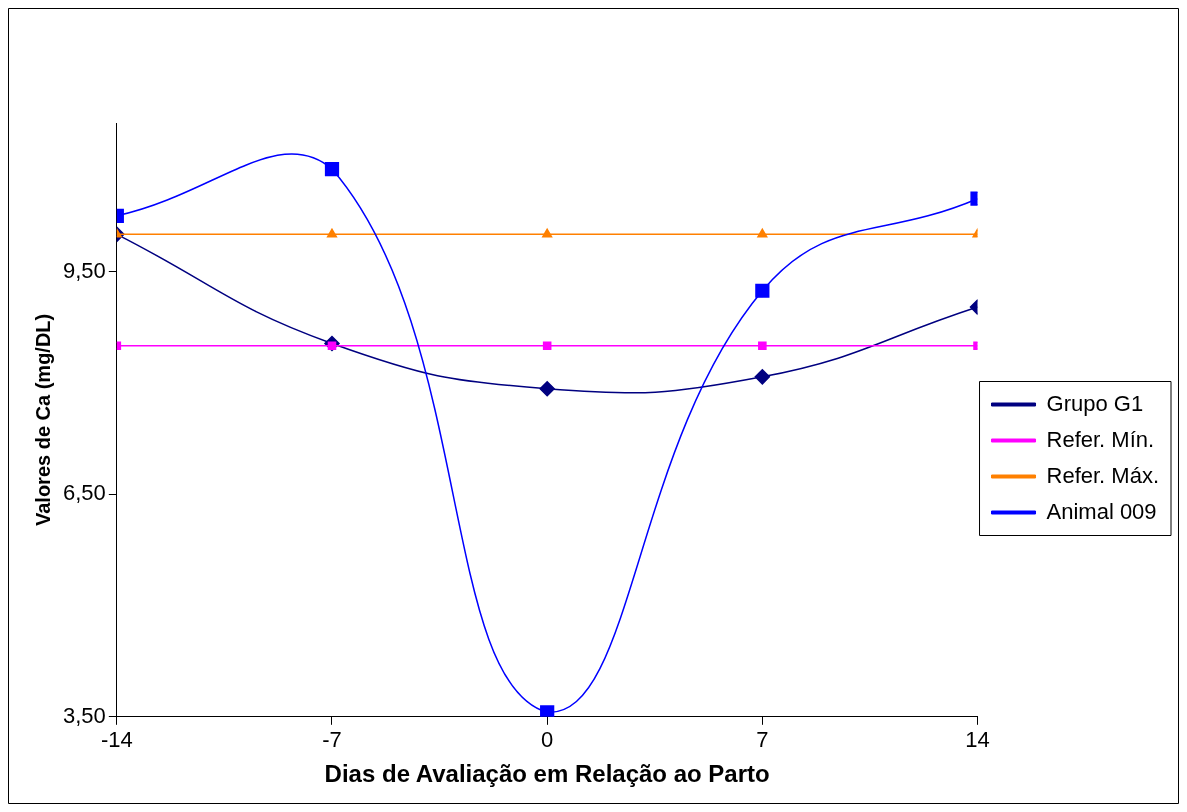 Image resolution: width=1187 pixels, height=812 pixels. What do you see at coordinates (116, 740) in the screenshot?
I see `x-tick-label: -14` at bounding box center [116, 740].